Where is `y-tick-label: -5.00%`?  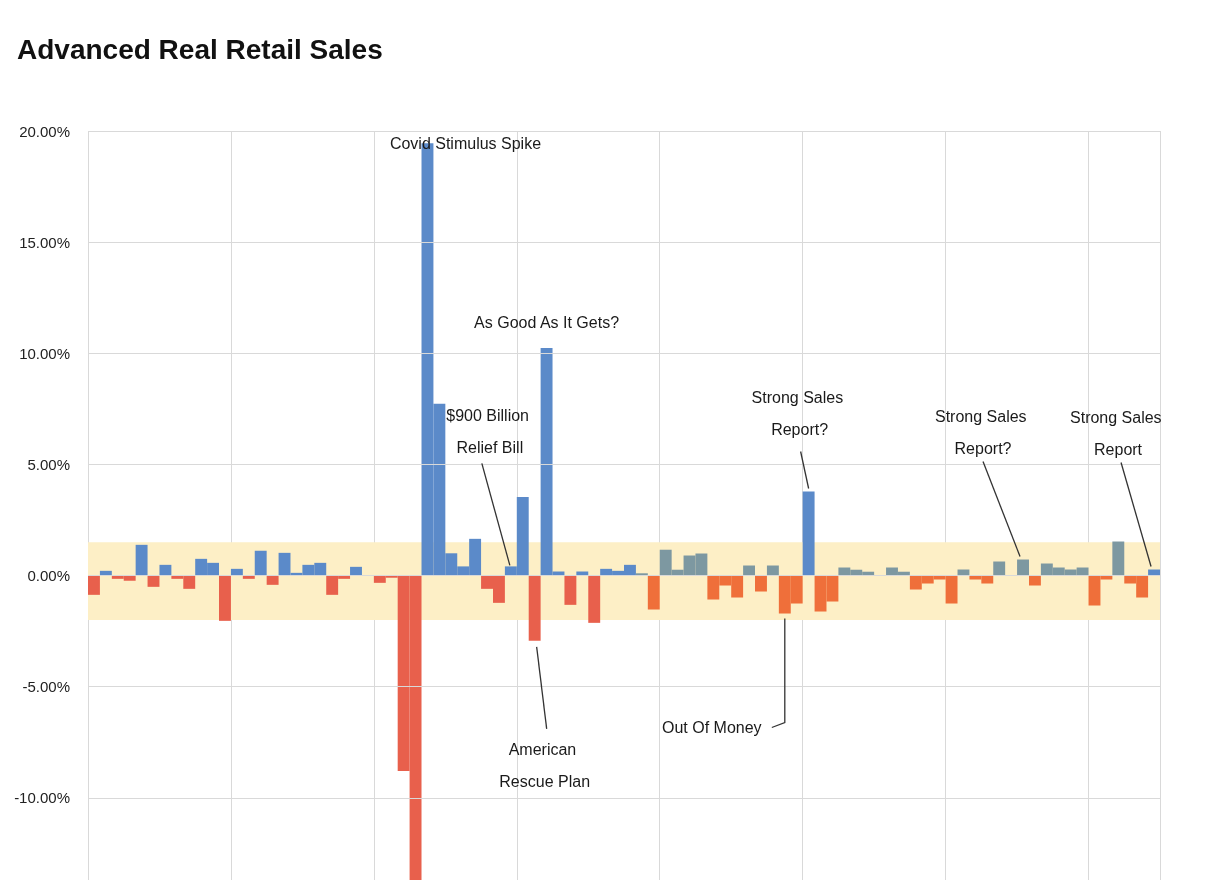
y-tick-label: -5.00% is located at coordinates (46, 687).